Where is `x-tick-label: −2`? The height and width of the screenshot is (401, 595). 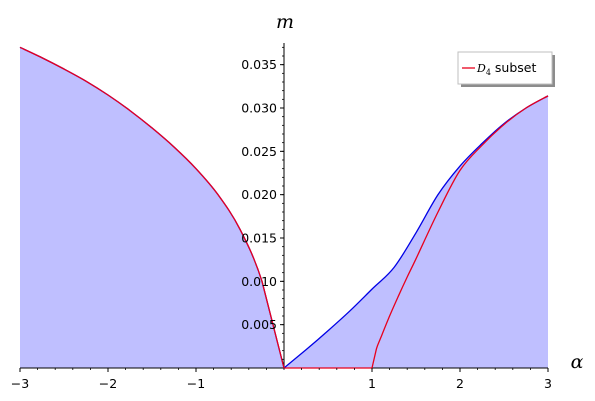
x-tick-label: −2 is located at coordinates (108, 383).